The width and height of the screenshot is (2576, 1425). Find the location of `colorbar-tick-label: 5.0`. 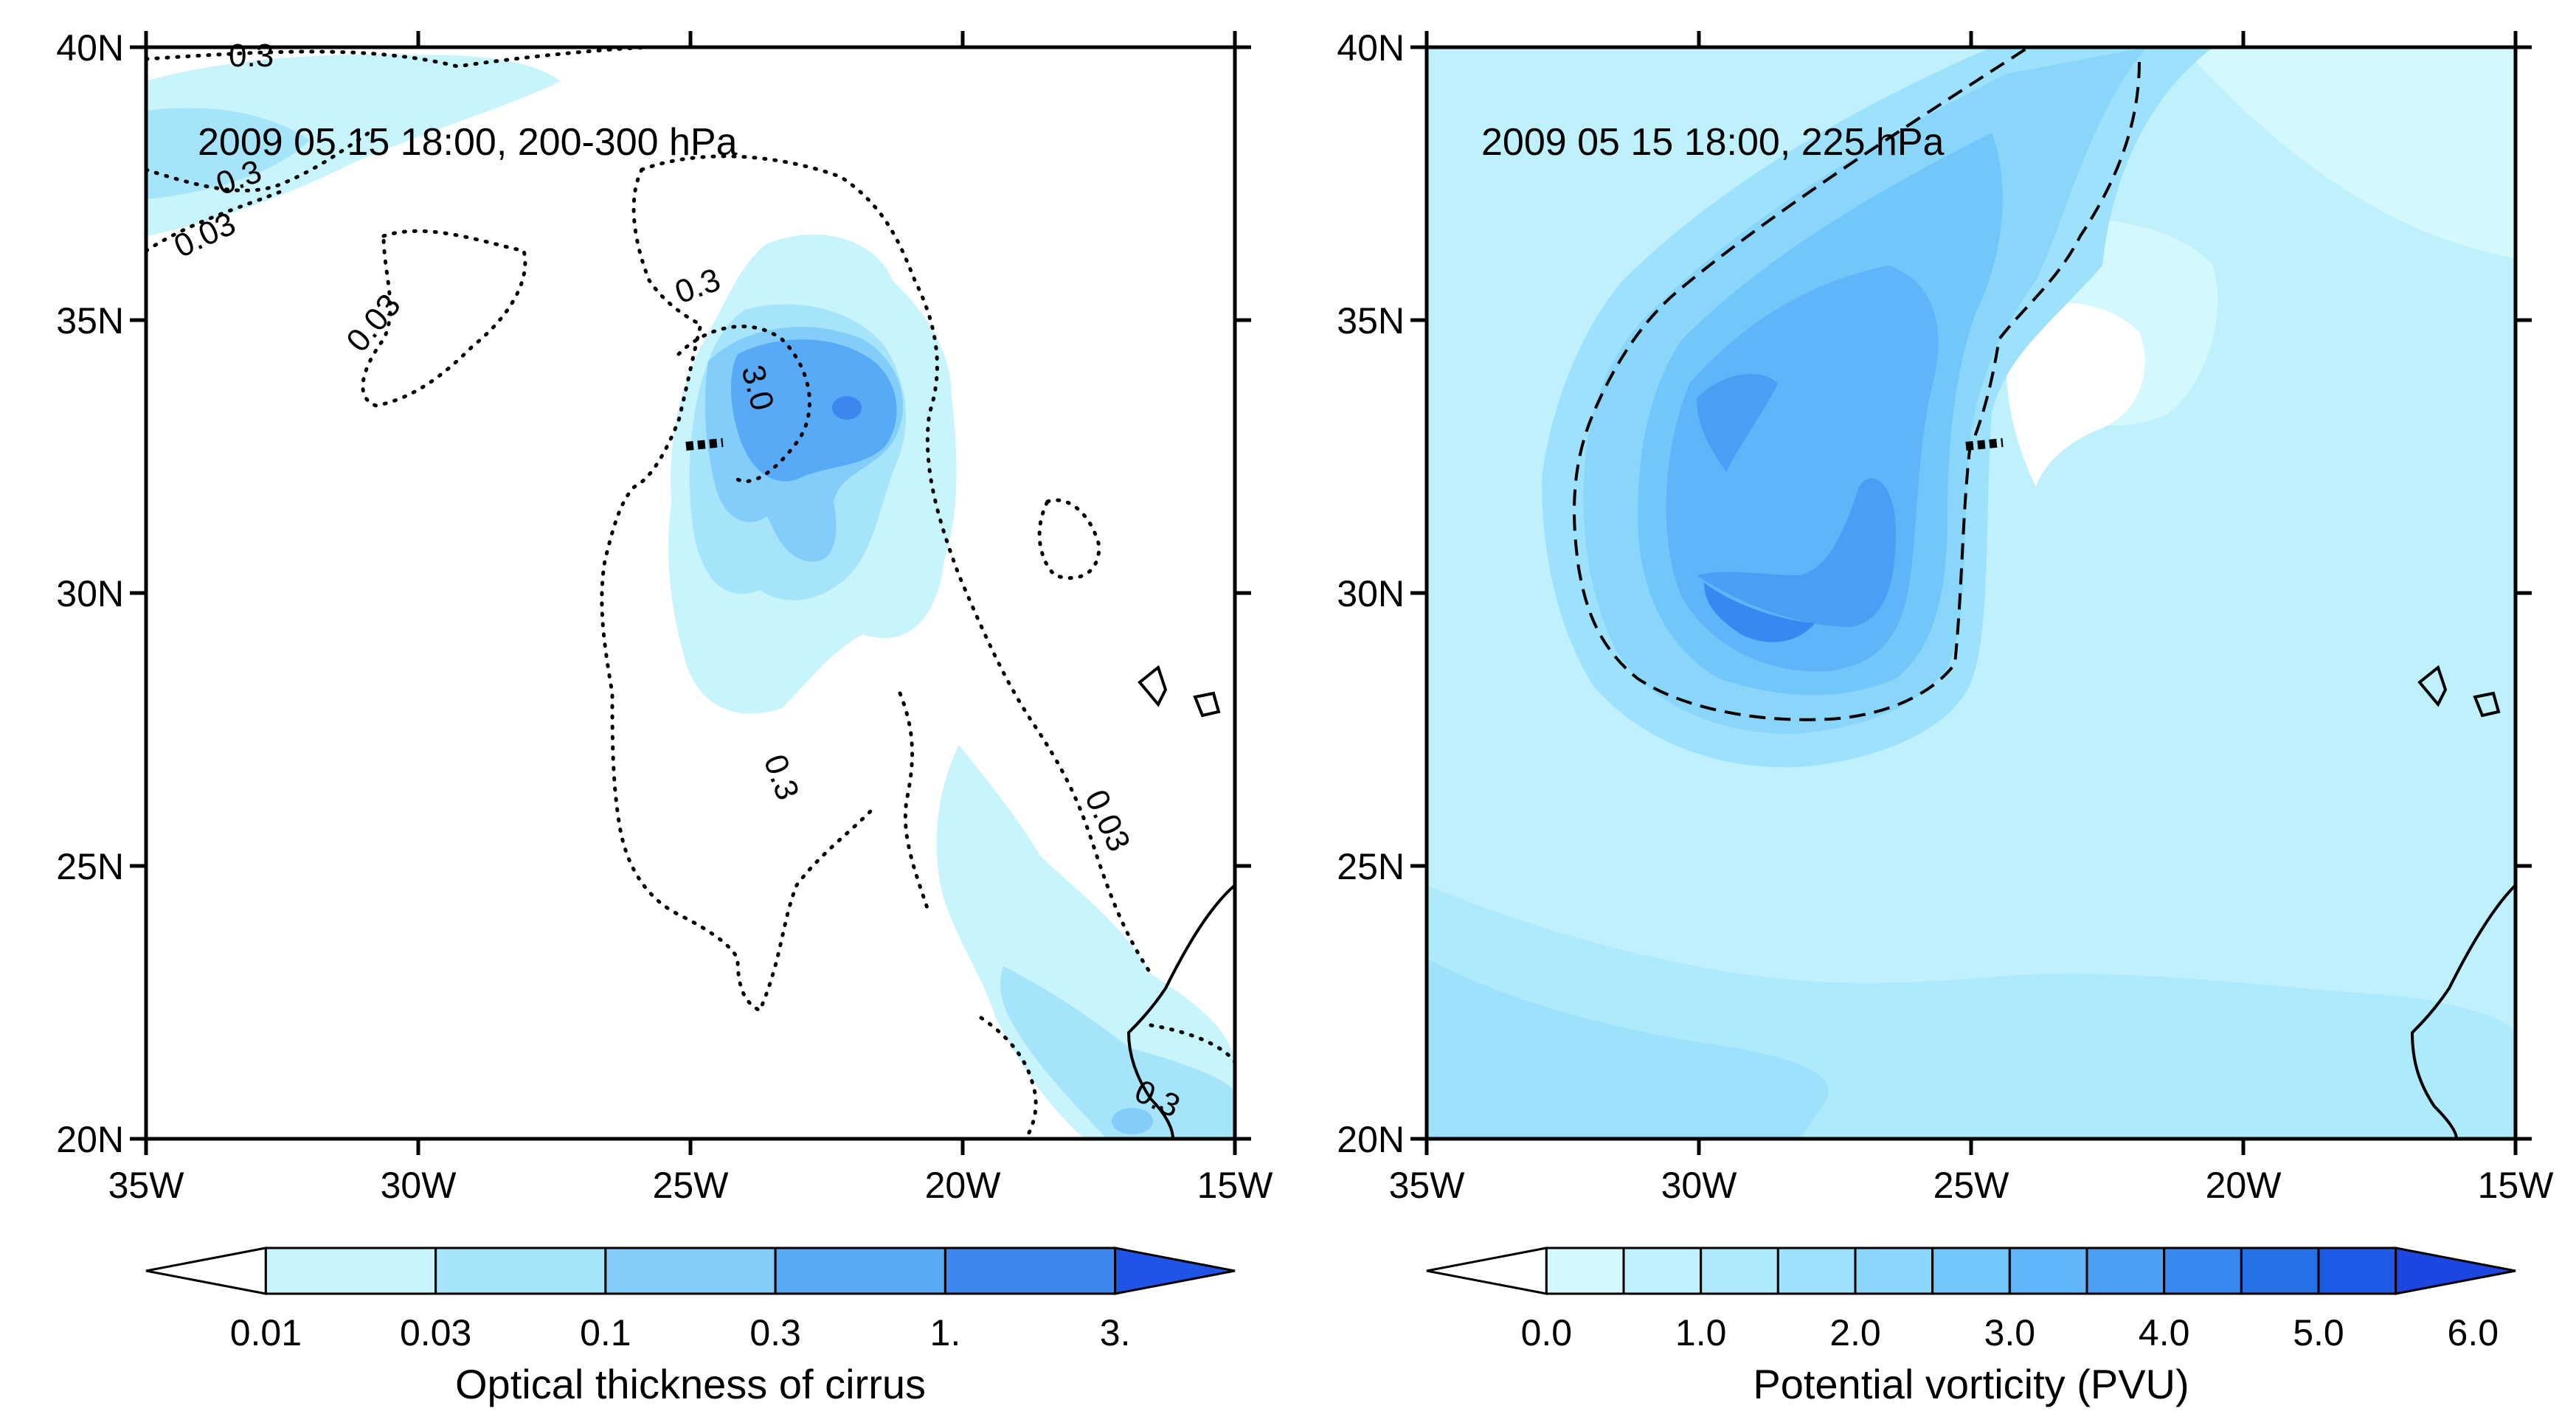

colorbar-tick-label: 5.0 is located at coordinates (2319, 1332).